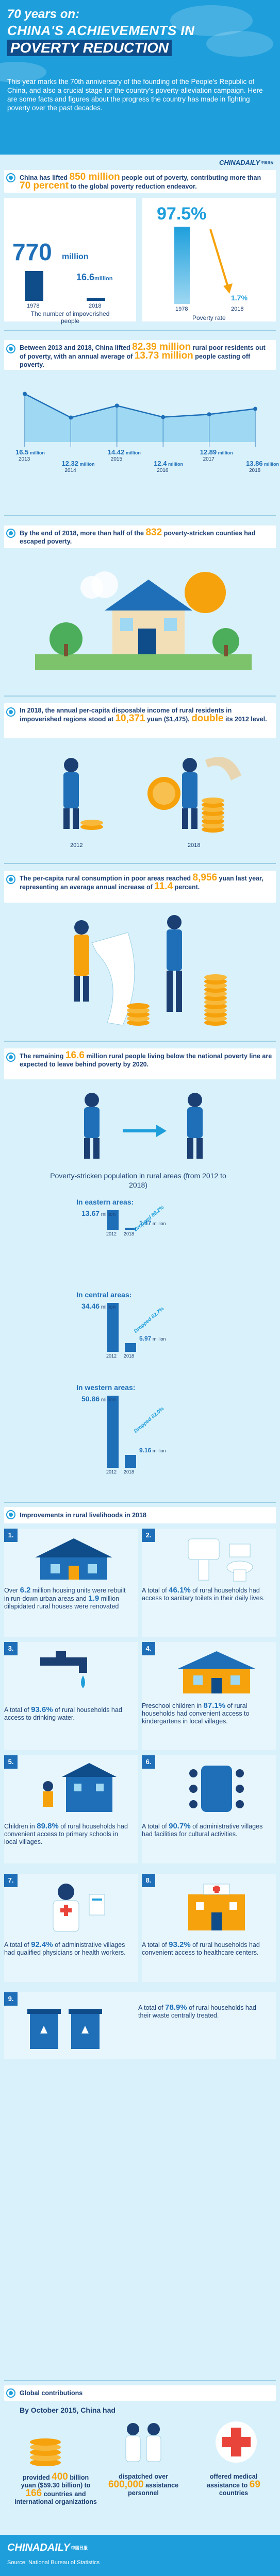 This screenshot has width=280, height=2576. Describe the element at coordinates (270, 464) in the screenshot. I see `area-unit: million` at that location.